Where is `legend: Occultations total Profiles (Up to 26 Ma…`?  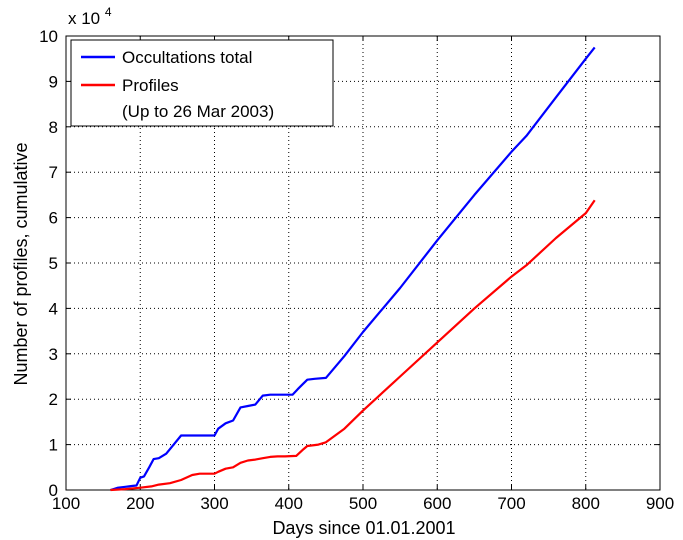
legend: Occultations total Profiles (Up to 26 Ma… is located at coordinates (202, 83).